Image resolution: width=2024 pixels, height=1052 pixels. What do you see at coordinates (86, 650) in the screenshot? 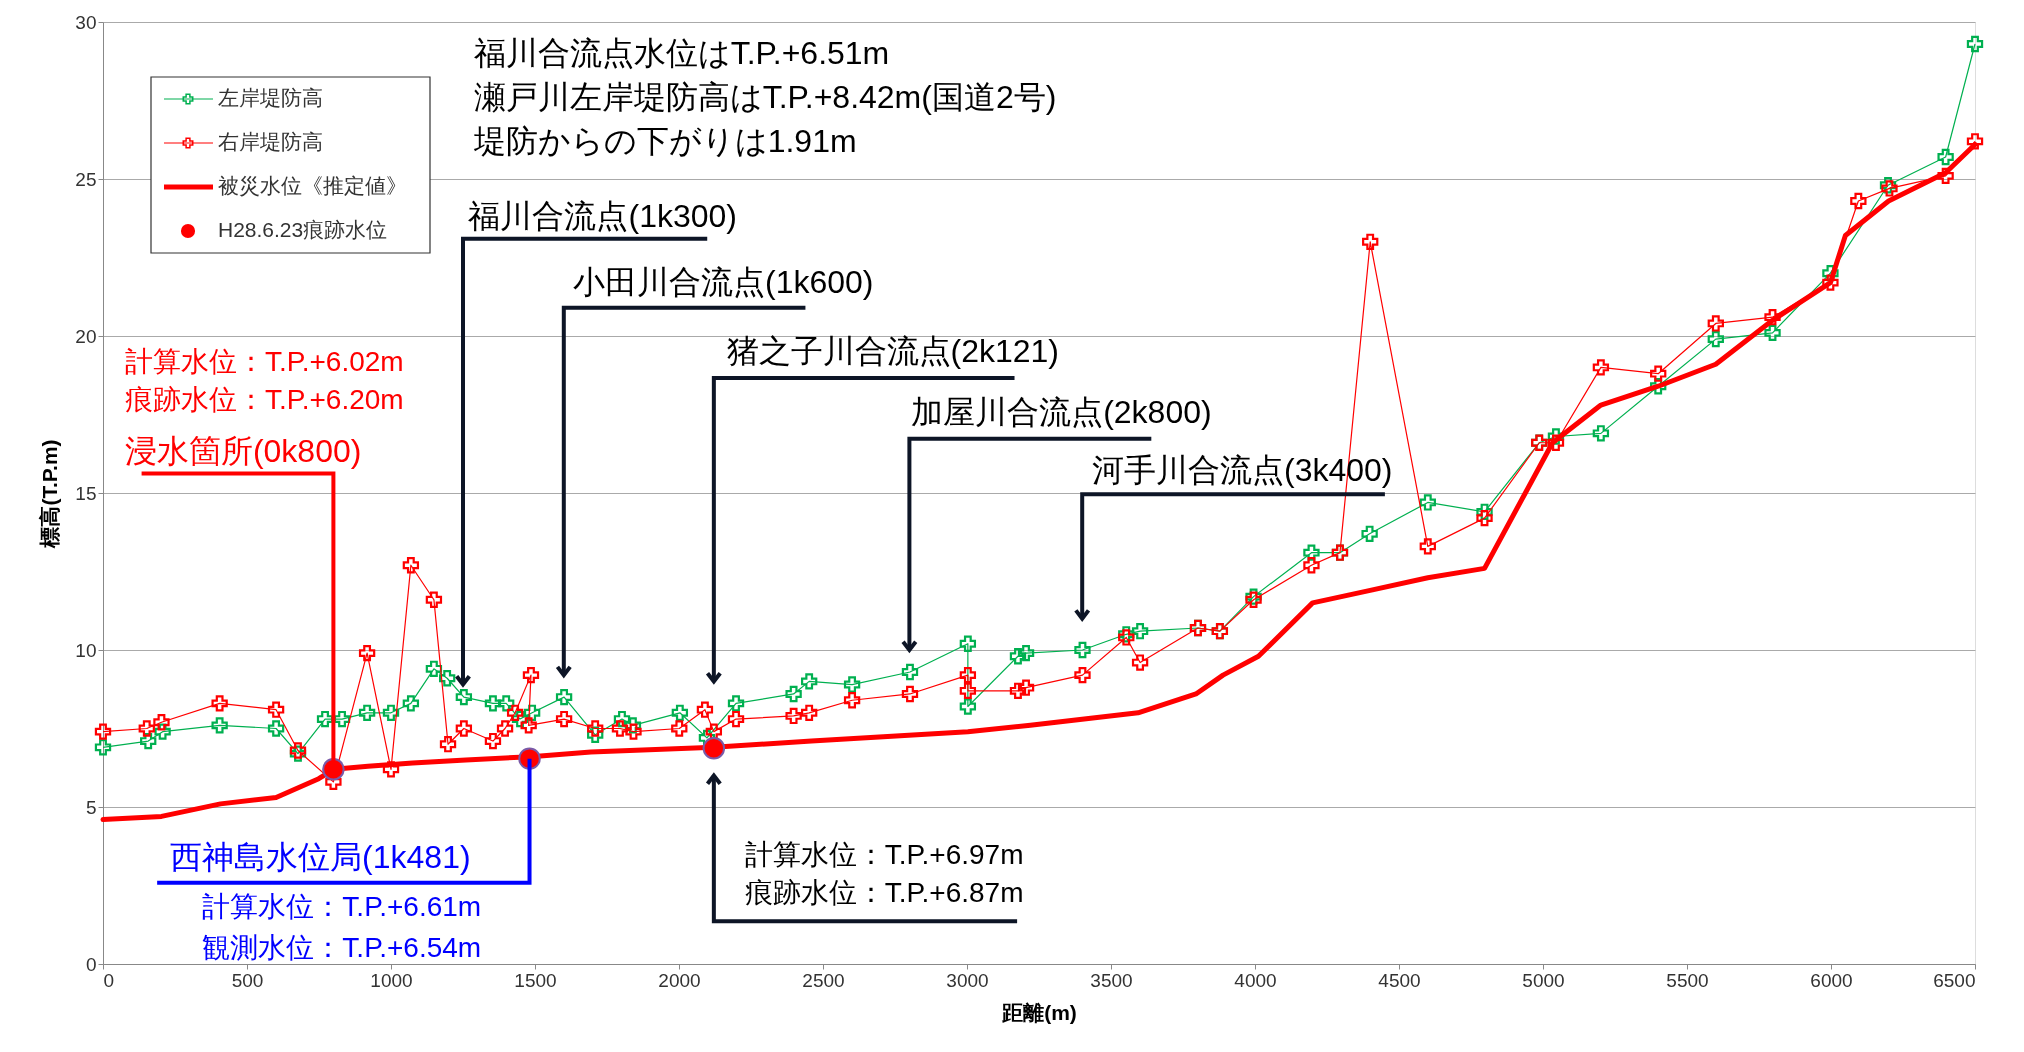
I see `y-tick-label: 10` at bounding box center [86, 650].